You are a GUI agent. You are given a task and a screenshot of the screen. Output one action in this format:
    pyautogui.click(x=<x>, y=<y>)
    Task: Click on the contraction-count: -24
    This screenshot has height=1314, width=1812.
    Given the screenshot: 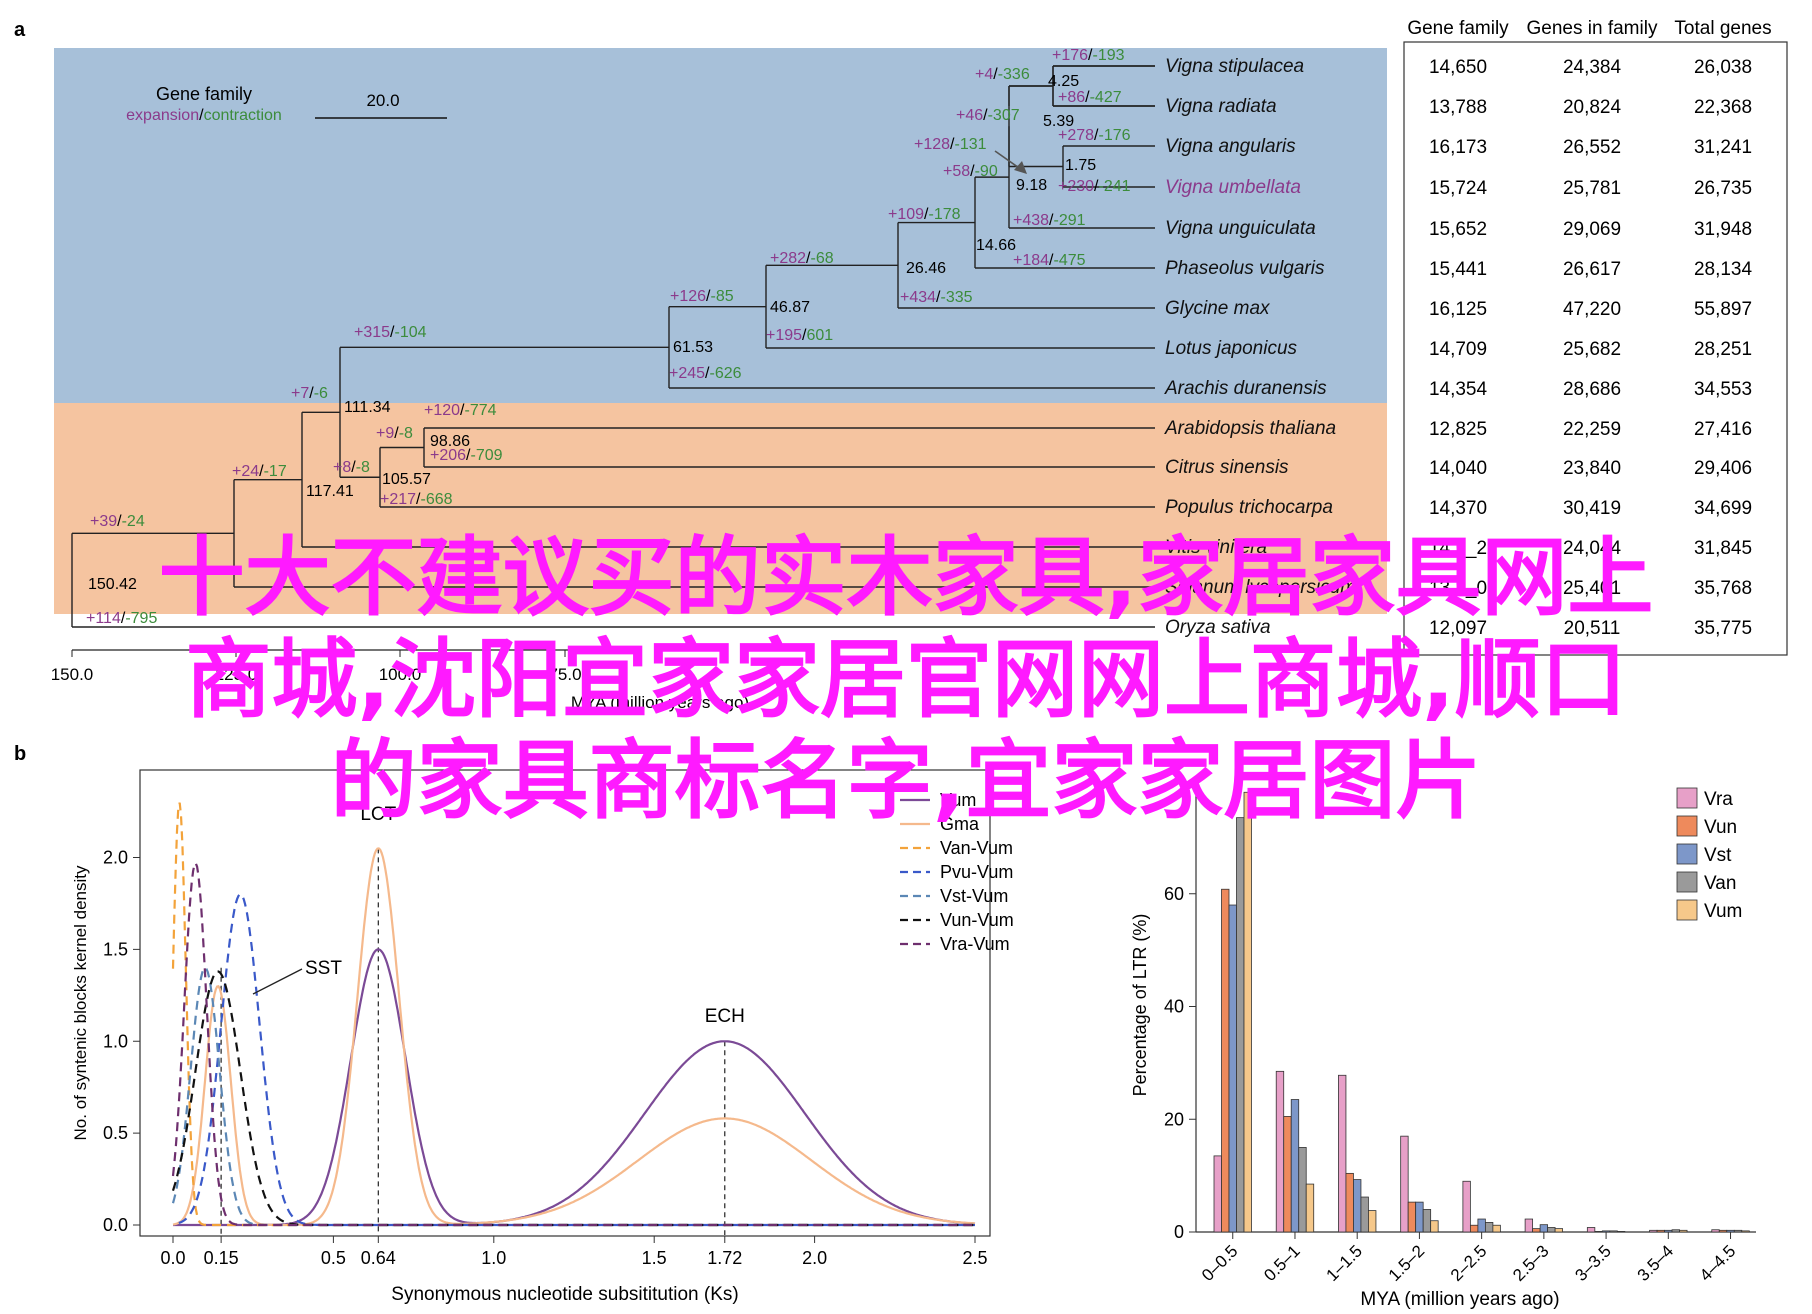 What is the action you would take?
    pyautogui.click(x=133, y=521)
    